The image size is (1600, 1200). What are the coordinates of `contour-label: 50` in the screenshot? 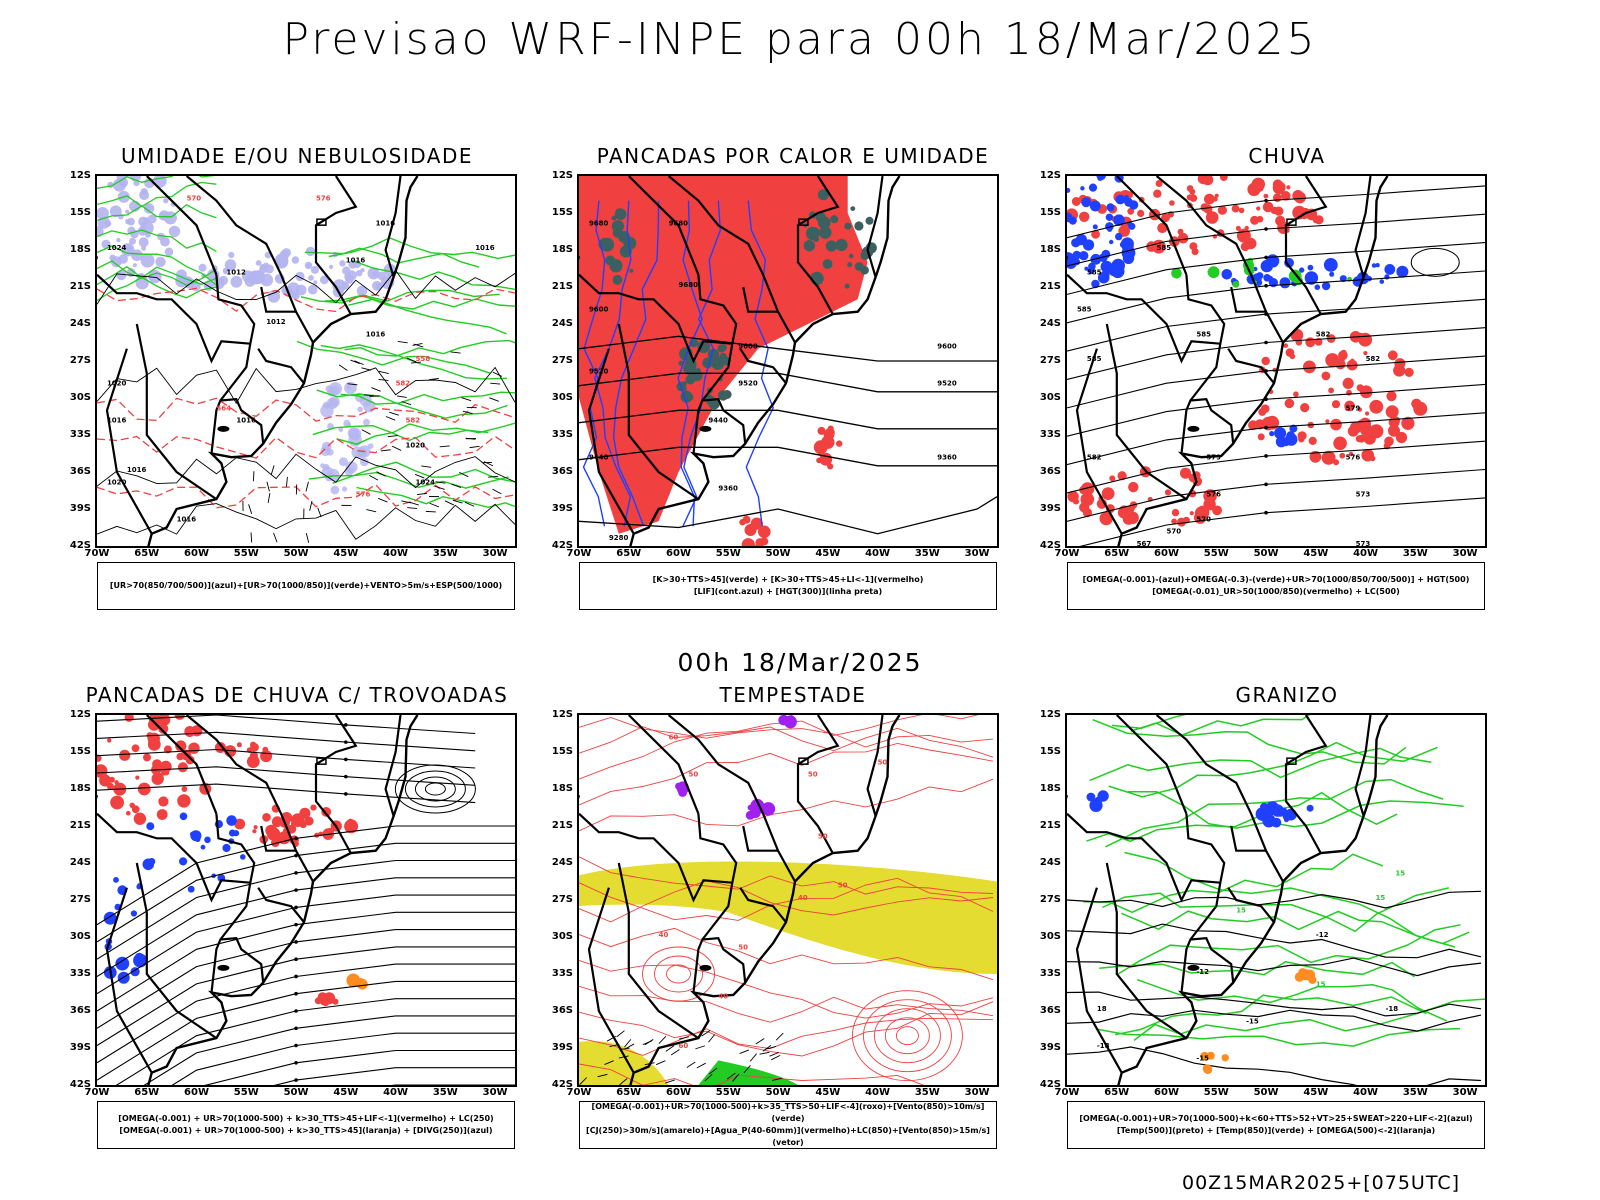 It's located at (743, 947).